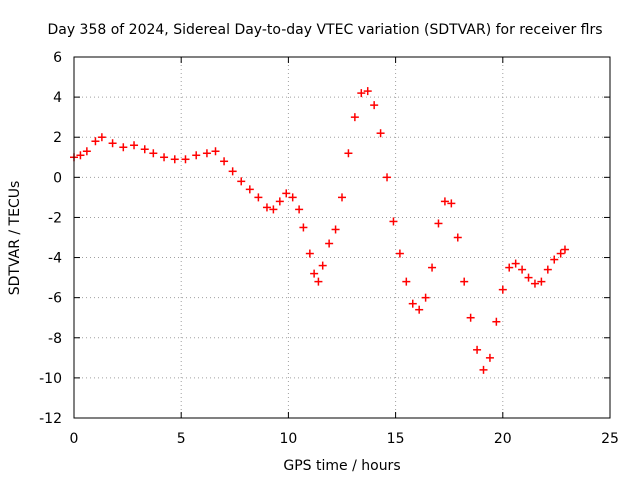 This screenshot has width=640, height=480. Describe the element at coordinates (50, 379) in the screenshot. I see `y-tick-label: -10` at that location.